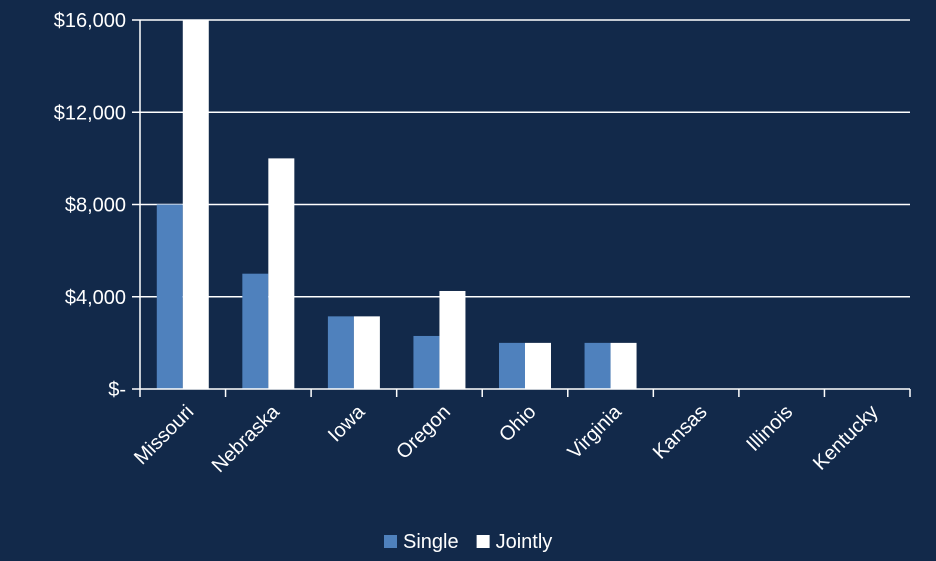  I want to click on y-tick-label: $4,000, so click(95, 298).